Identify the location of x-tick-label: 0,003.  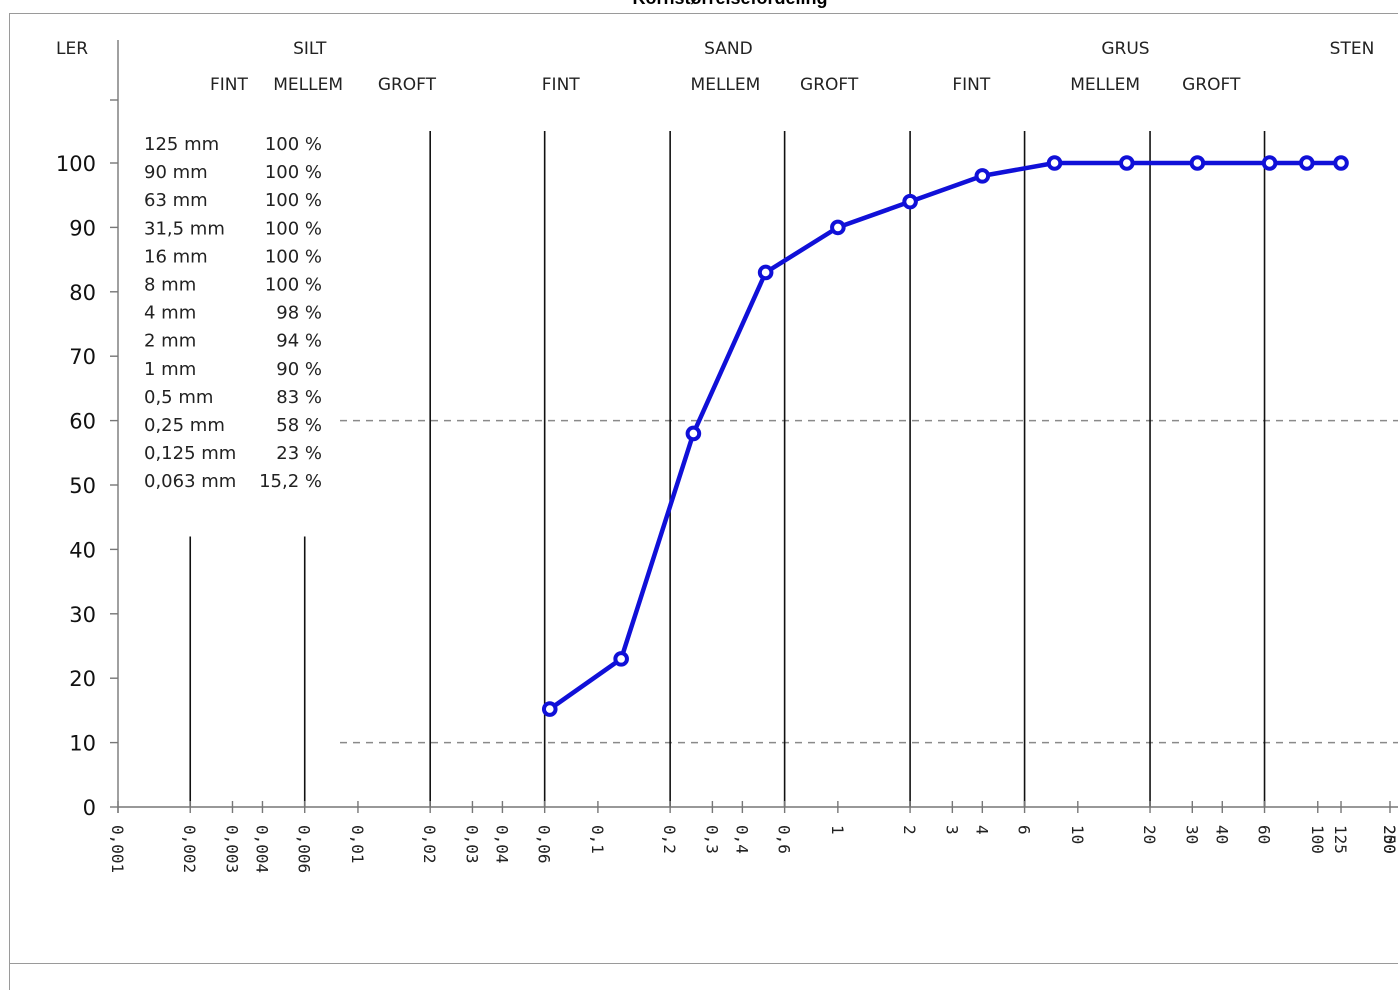
(231, 849).